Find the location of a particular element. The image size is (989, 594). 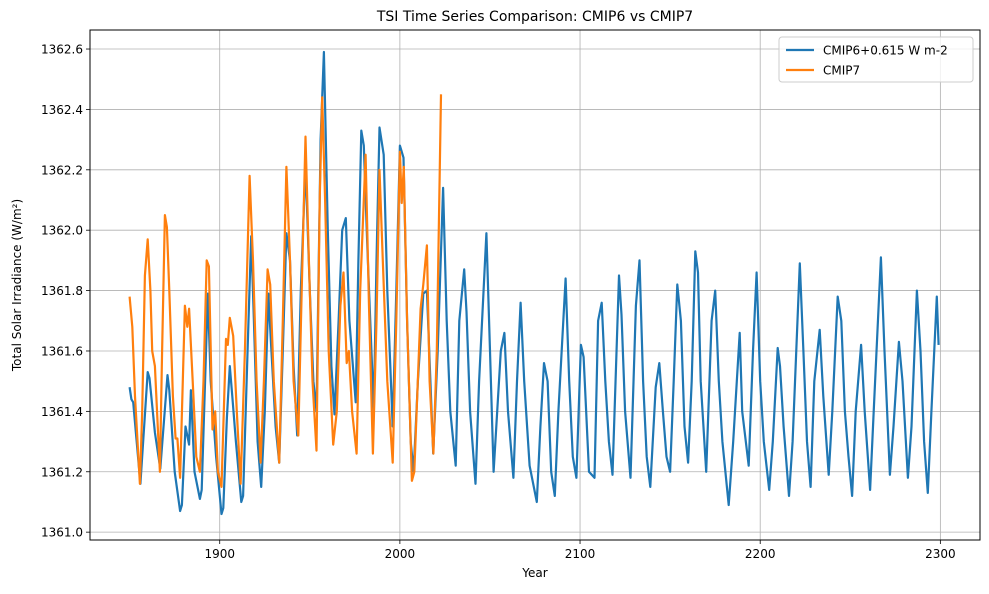

x-tick-label: 2300 is located at coordinates (940, 554).